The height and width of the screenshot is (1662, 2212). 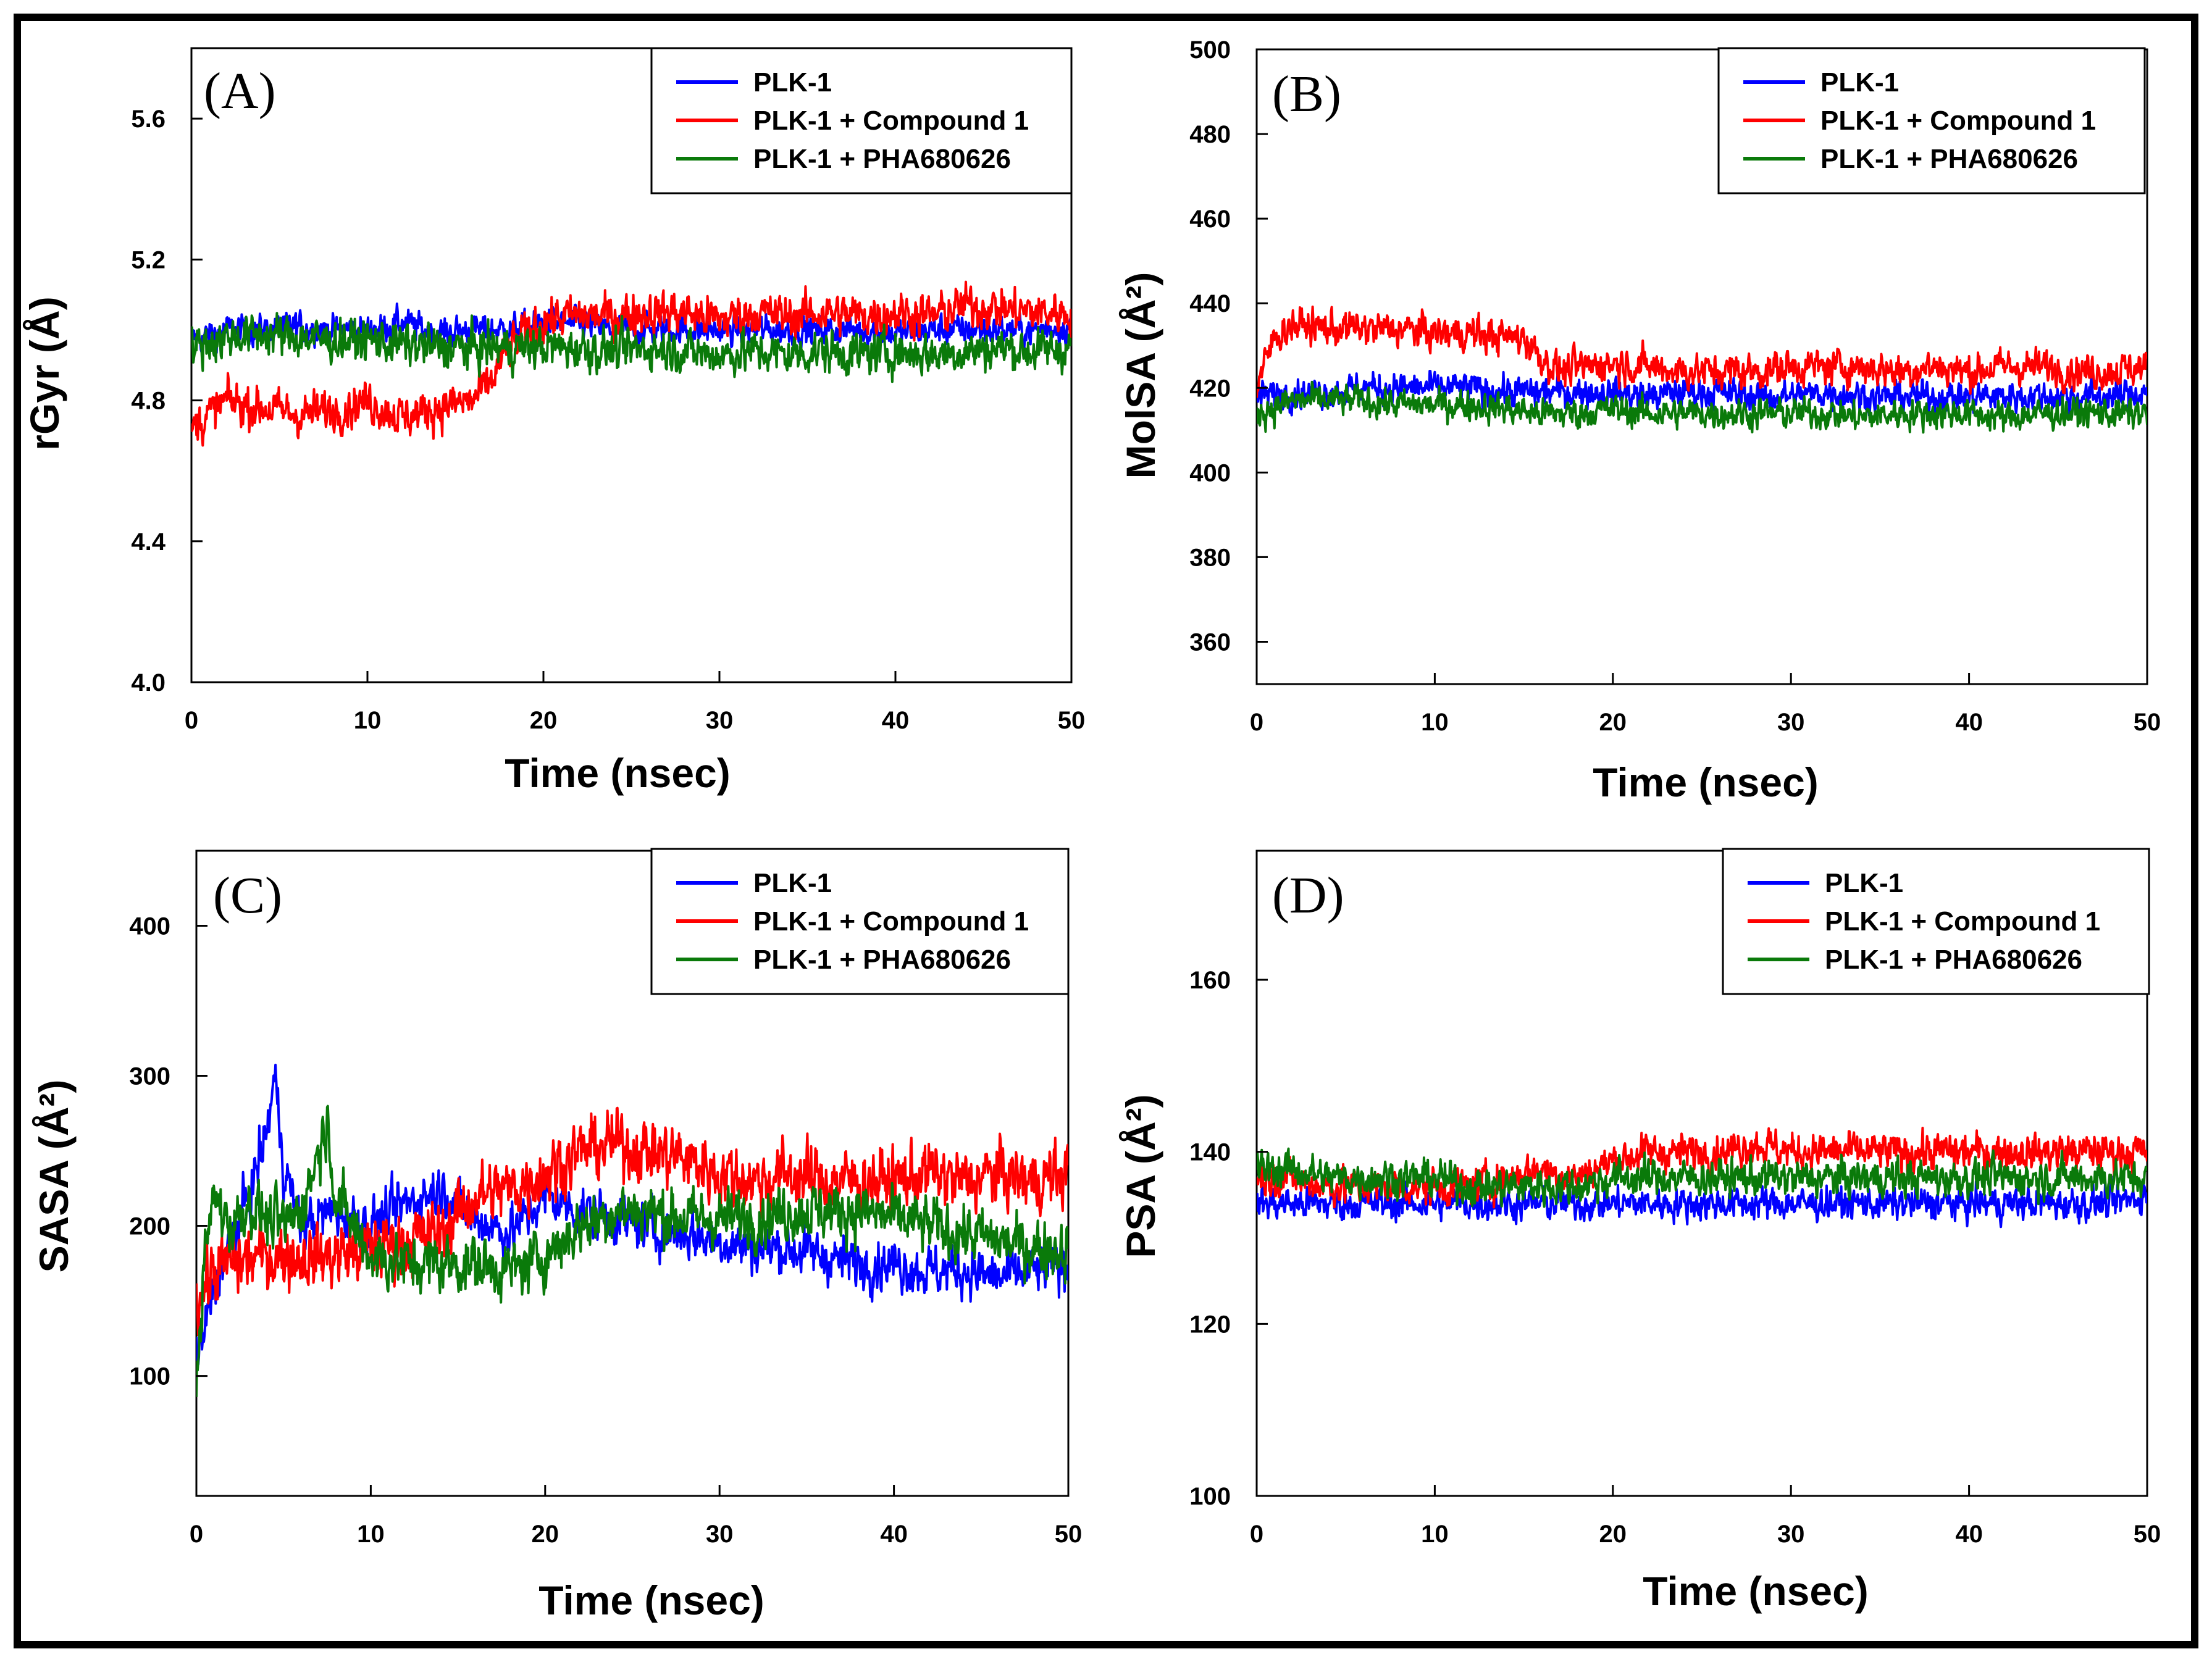 What do you see at coordinates (1210, 558) in the screenshot?
I see `y-tick-label: 380` at bounding box center [1210, 558].